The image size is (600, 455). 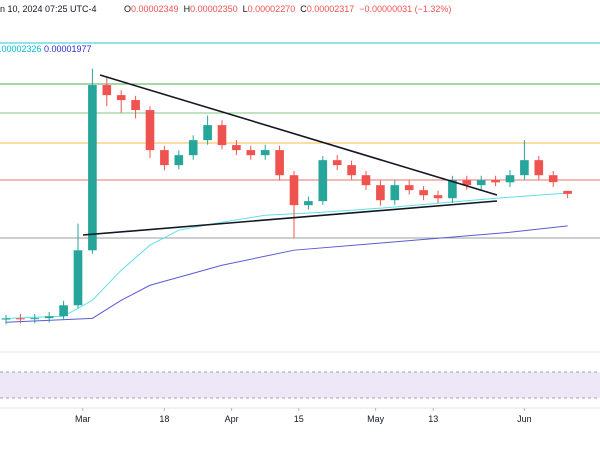 What do you see at coordinates (245, 9) in the screenshot?
I see `ohlc-key: L` at bounding box center [245, 9].